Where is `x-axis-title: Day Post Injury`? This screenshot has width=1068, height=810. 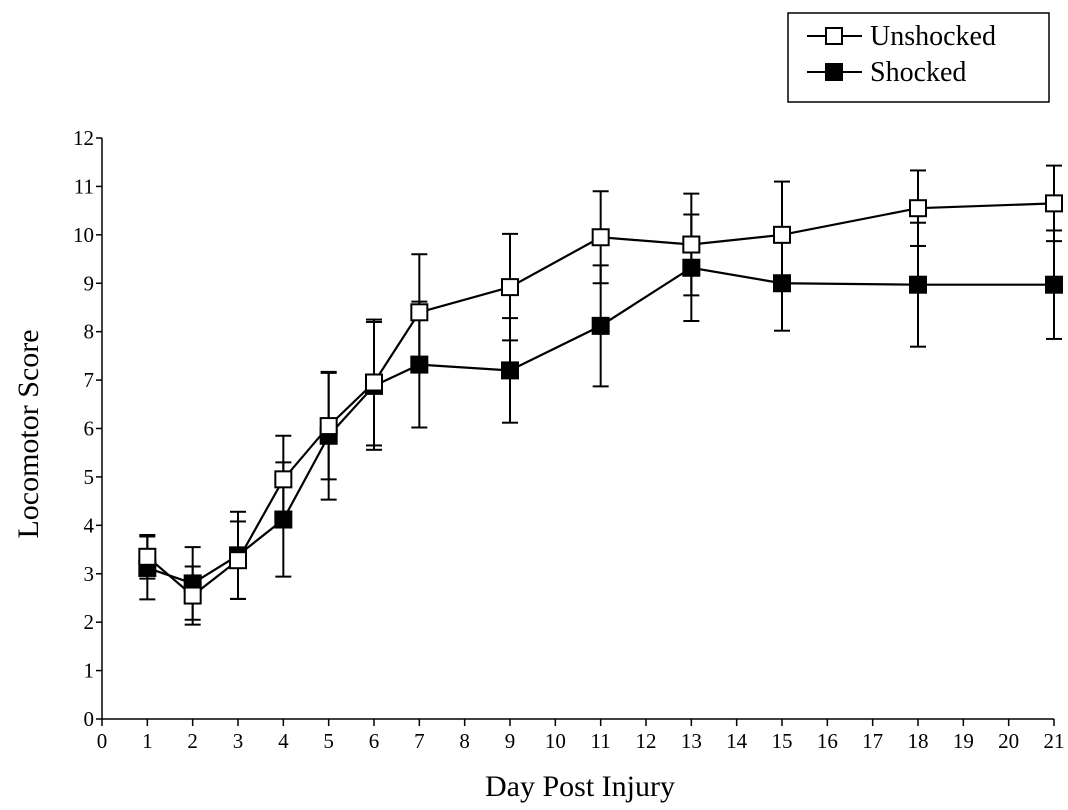
x-axis-title: Day Post Injury is located at coordinates (580, 786).